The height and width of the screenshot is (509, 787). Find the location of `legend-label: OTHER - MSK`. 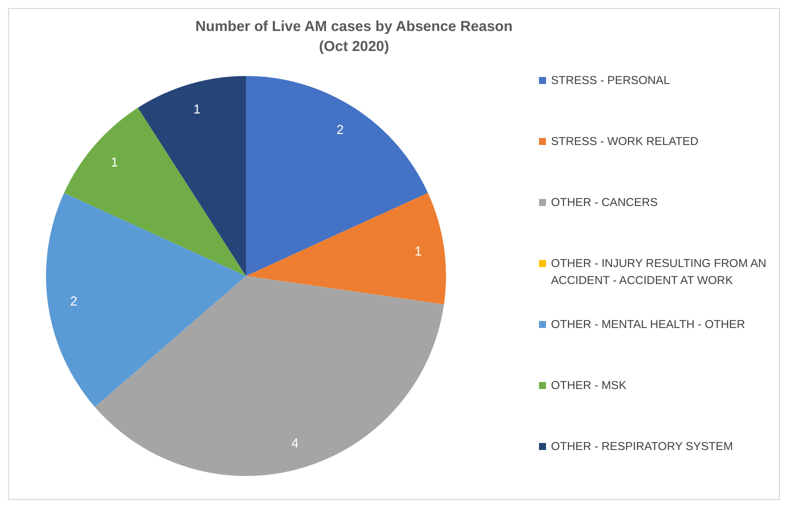

legend-label: OTHER - MSK is located at coordinates (588, 386).